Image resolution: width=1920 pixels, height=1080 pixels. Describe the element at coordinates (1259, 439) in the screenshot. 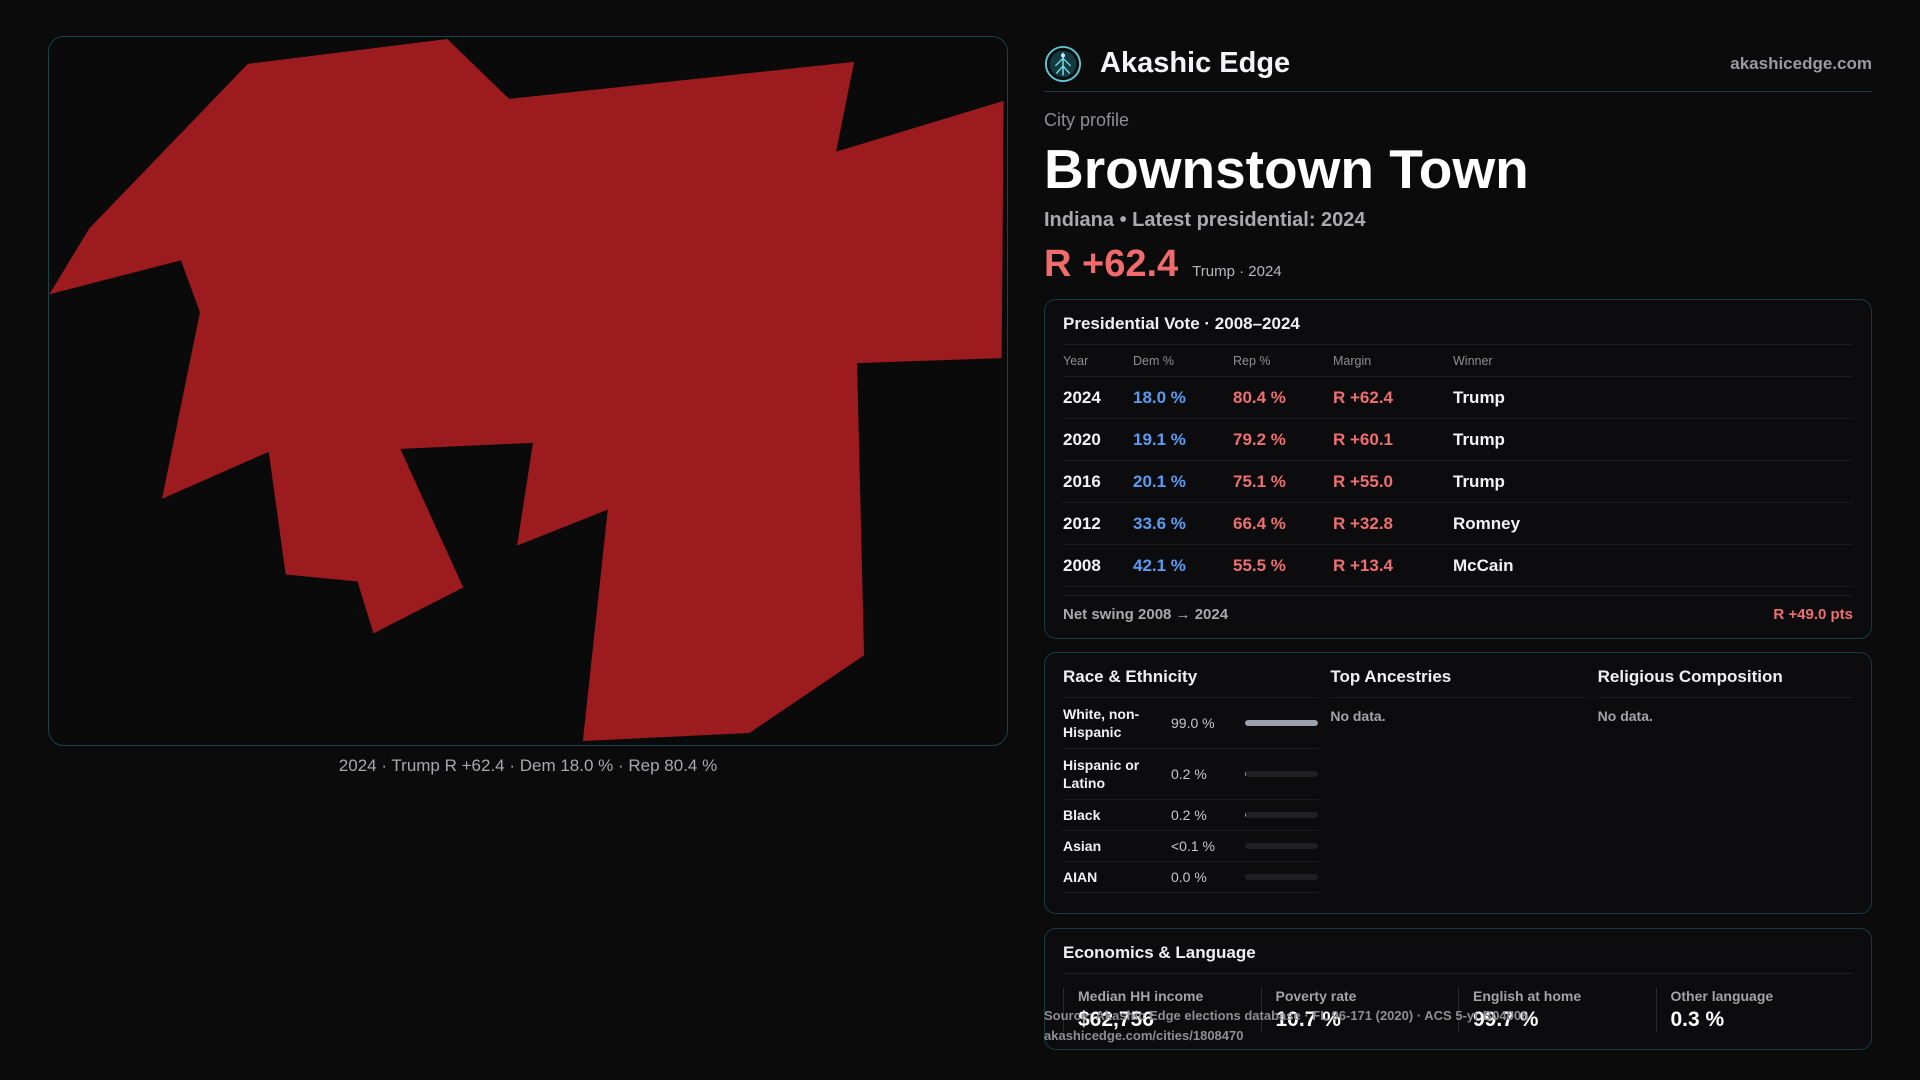

I see `cell-rep: 79.2 %` at that location.